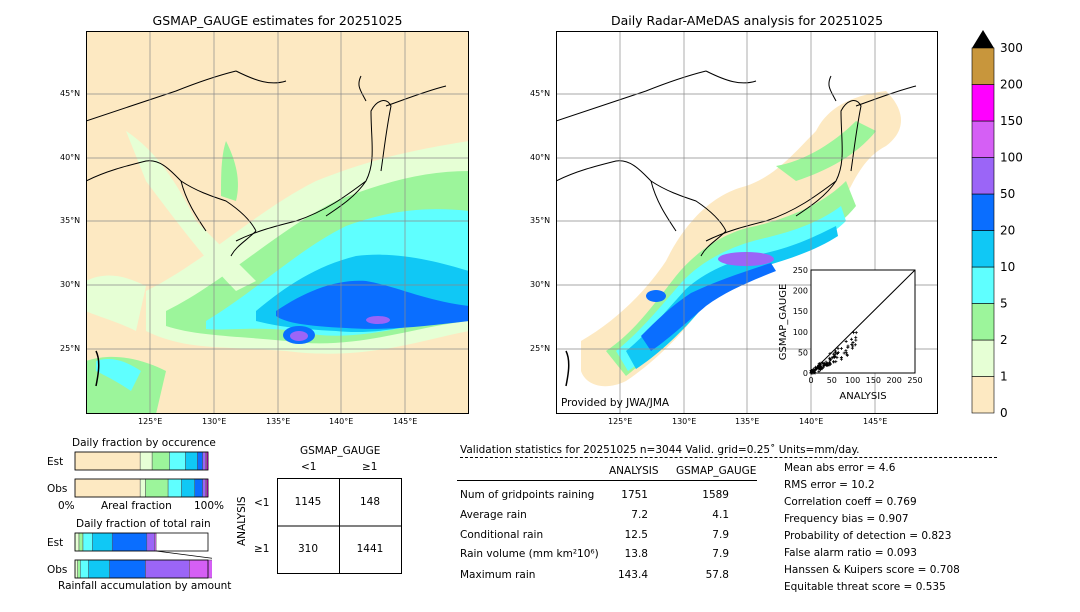 The width and height of the screenshot is (1080, 612). I want to click on validation-row-label: Num of gridpoints raining, so click(527, 495).